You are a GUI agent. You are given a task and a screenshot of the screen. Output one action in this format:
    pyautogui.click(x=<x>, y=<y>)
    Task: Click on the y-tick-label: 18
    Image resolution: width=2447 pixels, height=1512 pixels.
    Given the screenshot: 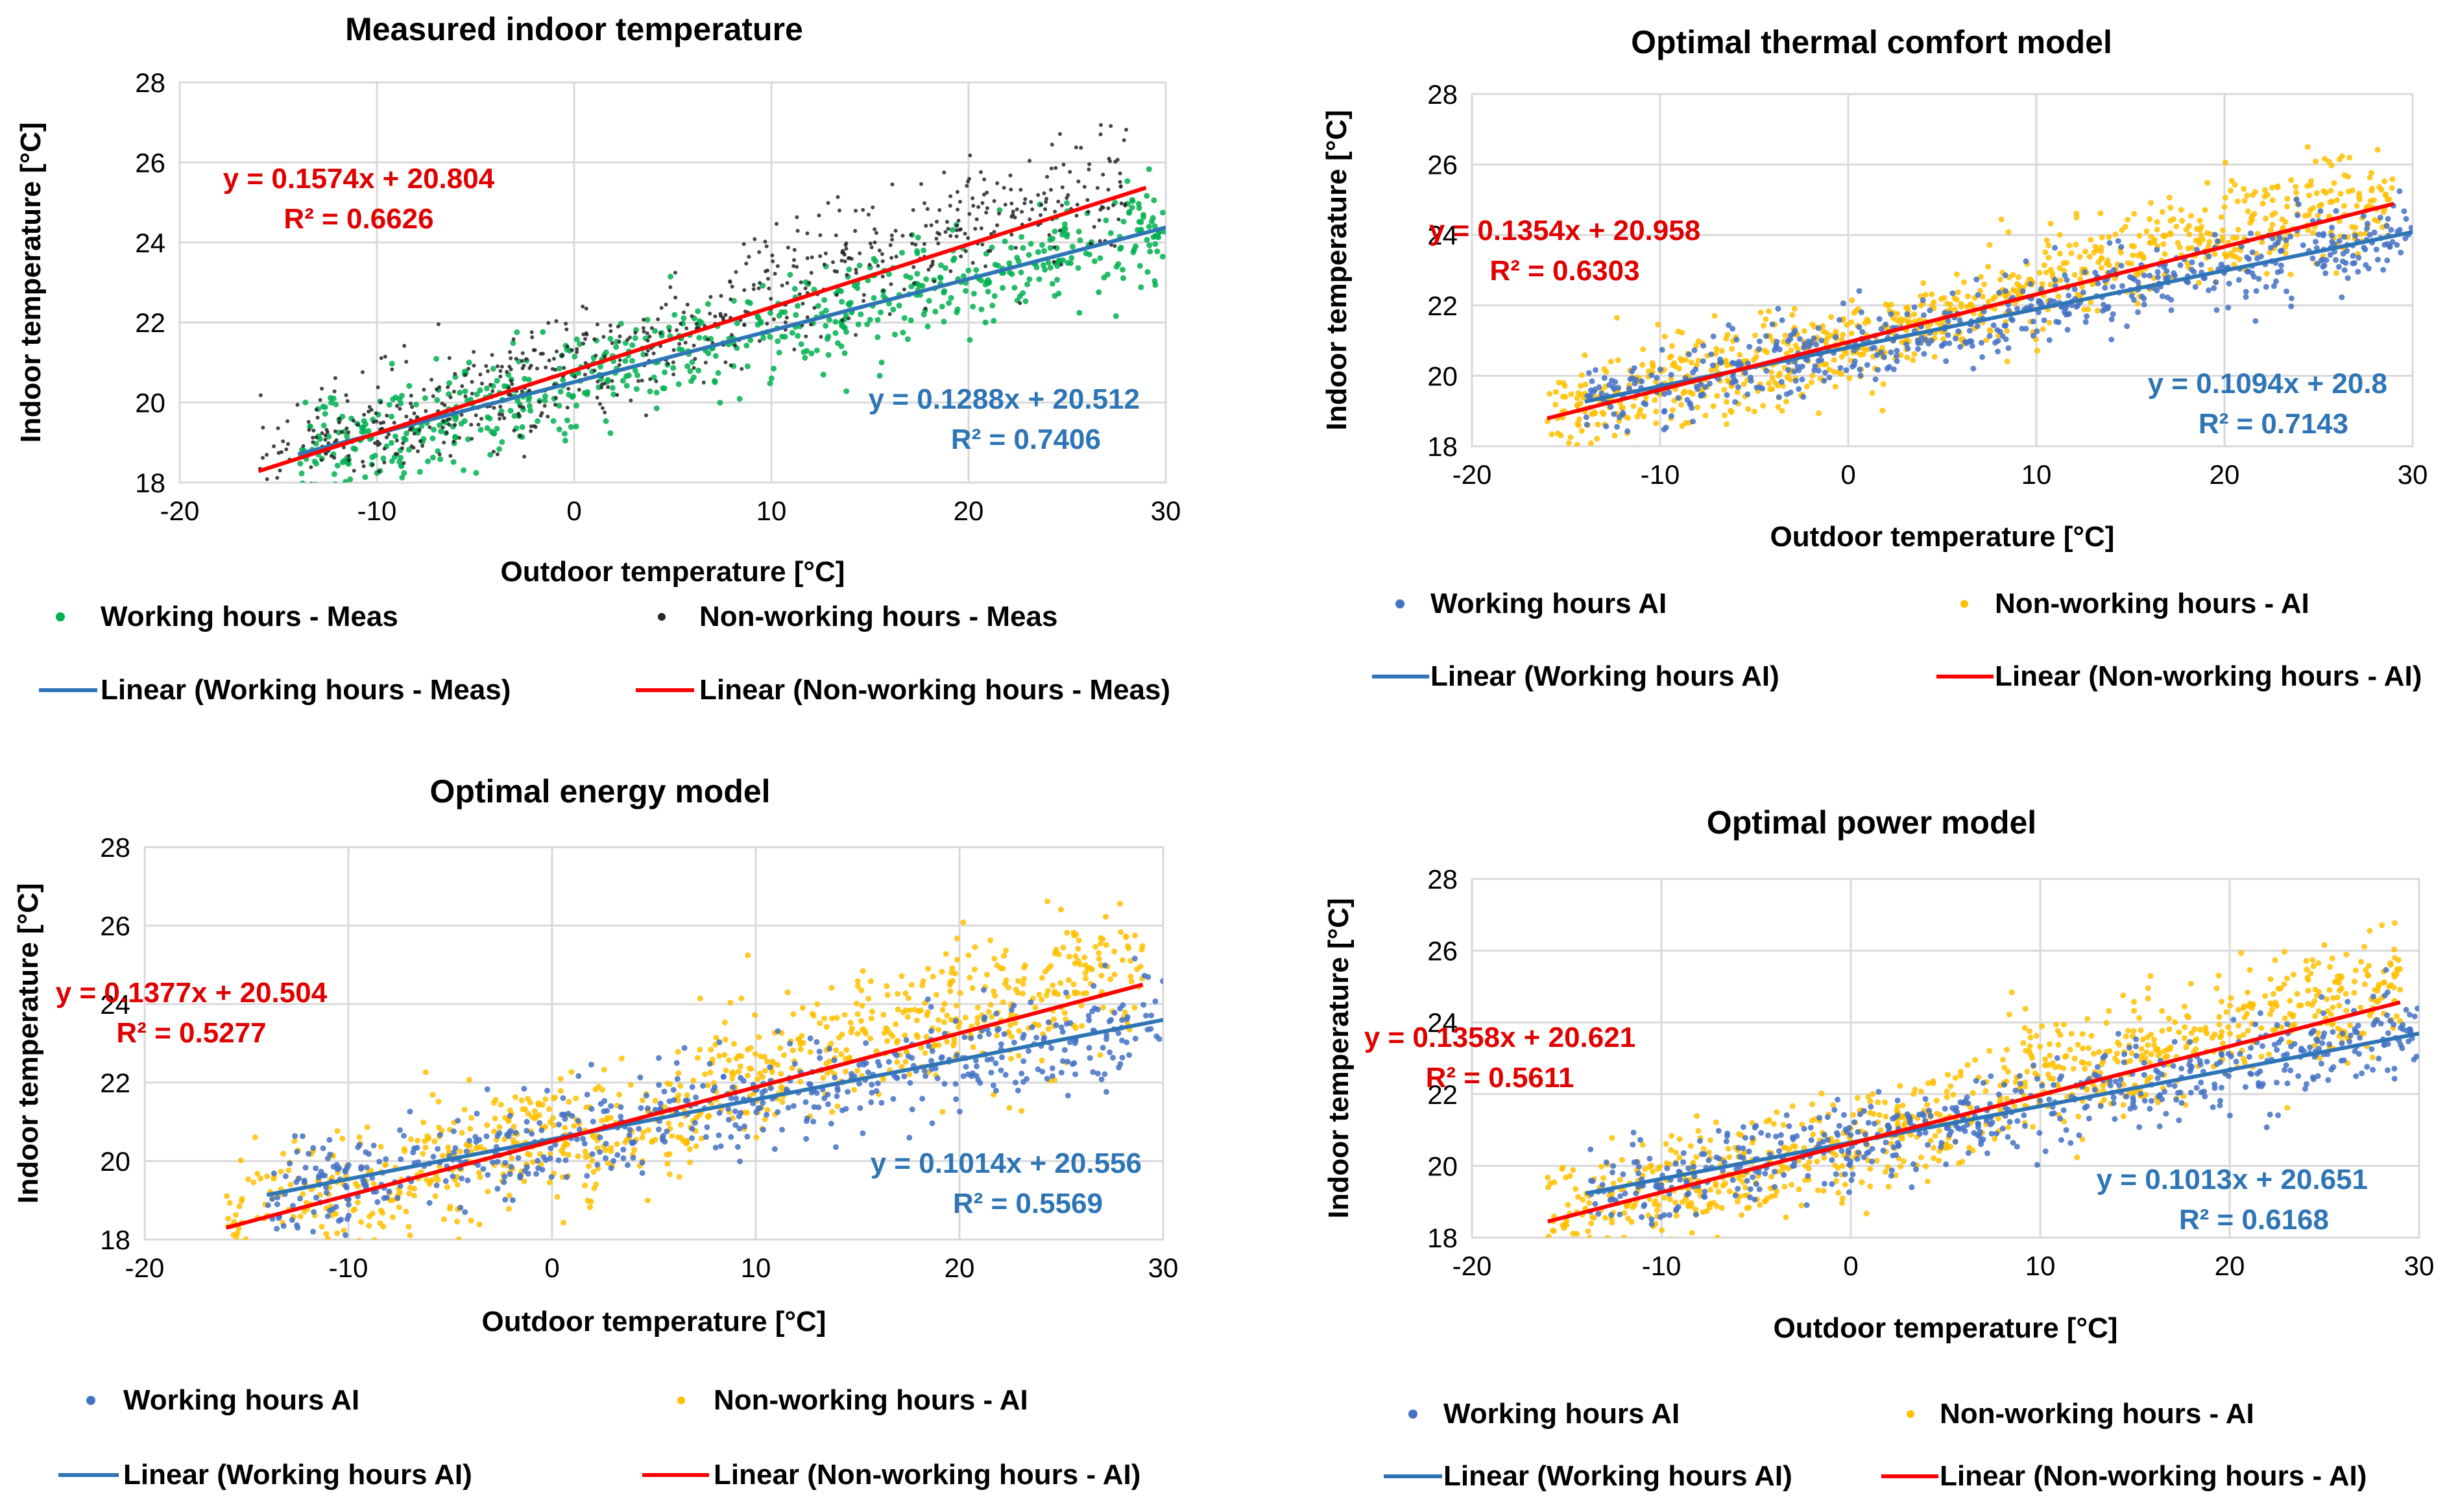 What is the action you would take?
    pyautogui.click(x=115, y=1240)
    